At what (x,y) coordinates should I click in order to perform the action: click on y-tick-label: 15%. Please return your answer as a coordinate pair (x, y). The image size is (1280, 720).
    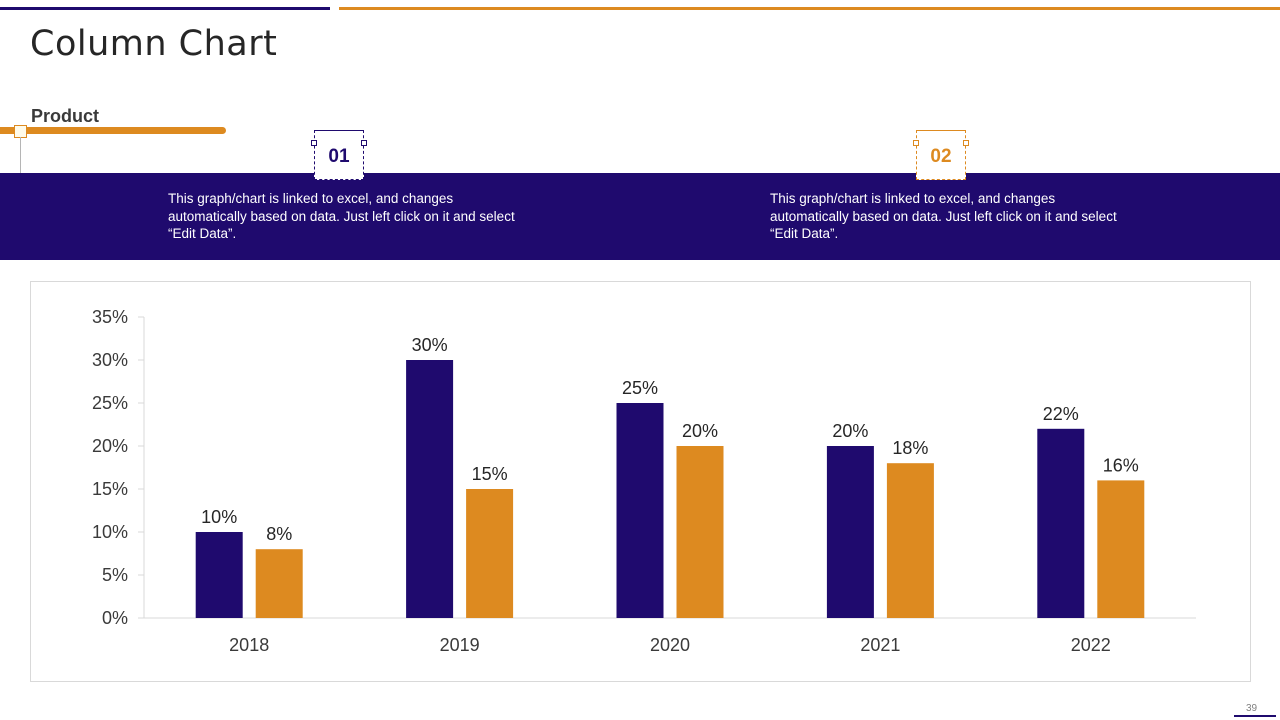
    Looking at the image, I should click on (110, 489).